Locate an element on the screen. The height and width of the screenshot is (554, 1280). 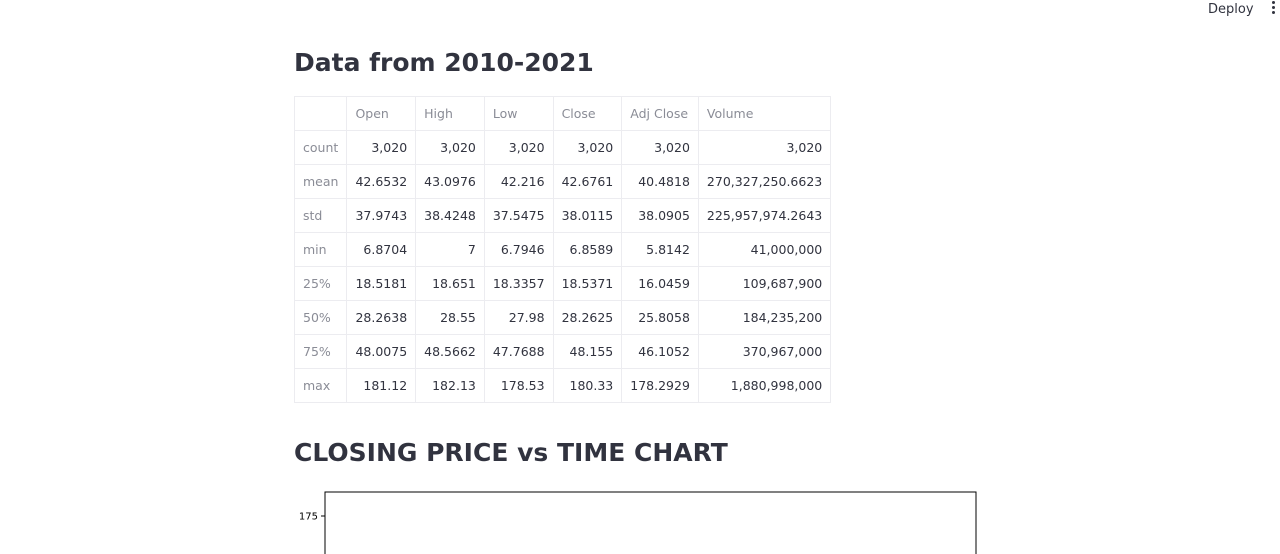
deploy-button: Deploy is located at coordinates (1231, 9).